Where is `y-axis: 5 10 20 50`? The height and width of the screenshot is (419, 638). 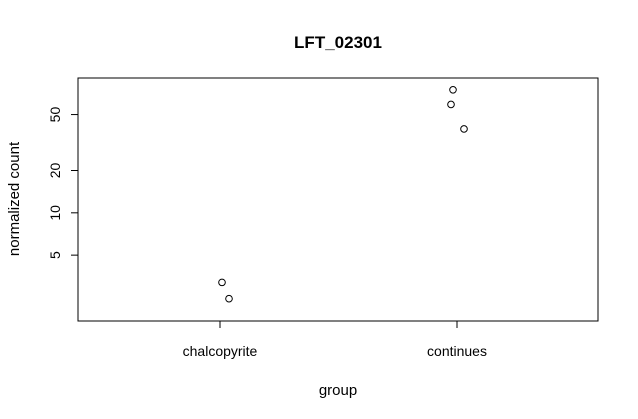 y-axis: 5 10 20 50 is located at coordinates (62, 183).